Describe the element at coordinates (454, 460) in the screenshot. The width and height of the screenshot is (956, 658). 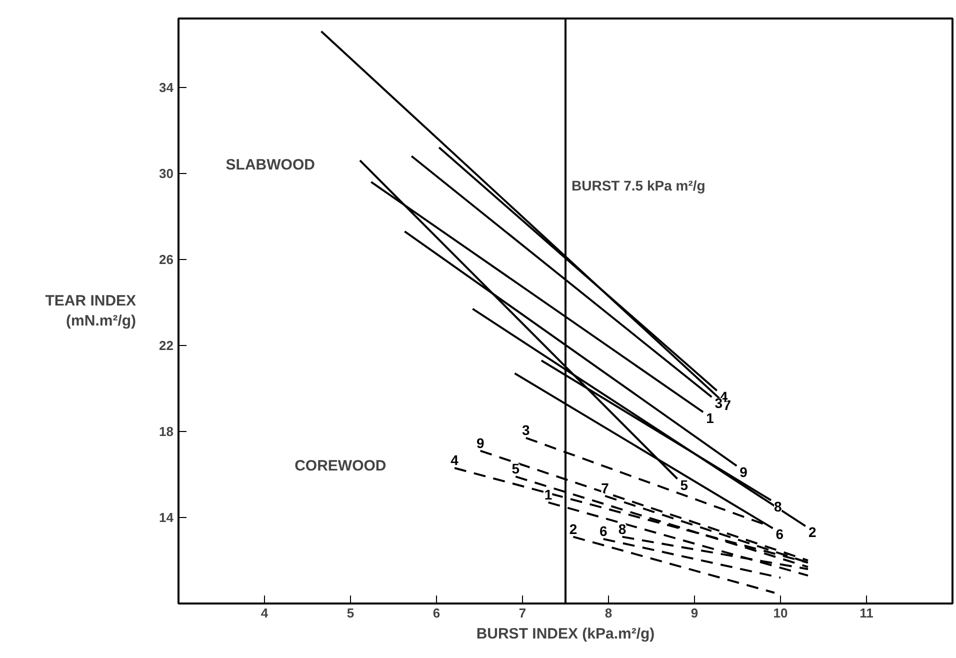
I see `series-label: 4` at that location.